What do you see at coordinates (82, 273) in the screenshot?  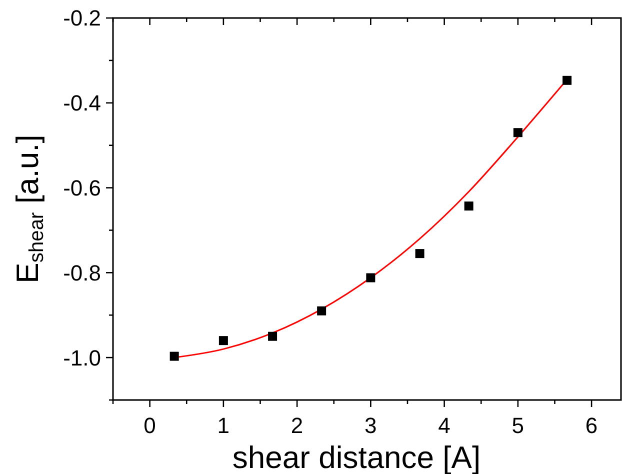 I see `y-tick-label: -0.8` at bounding box center [82, 273].